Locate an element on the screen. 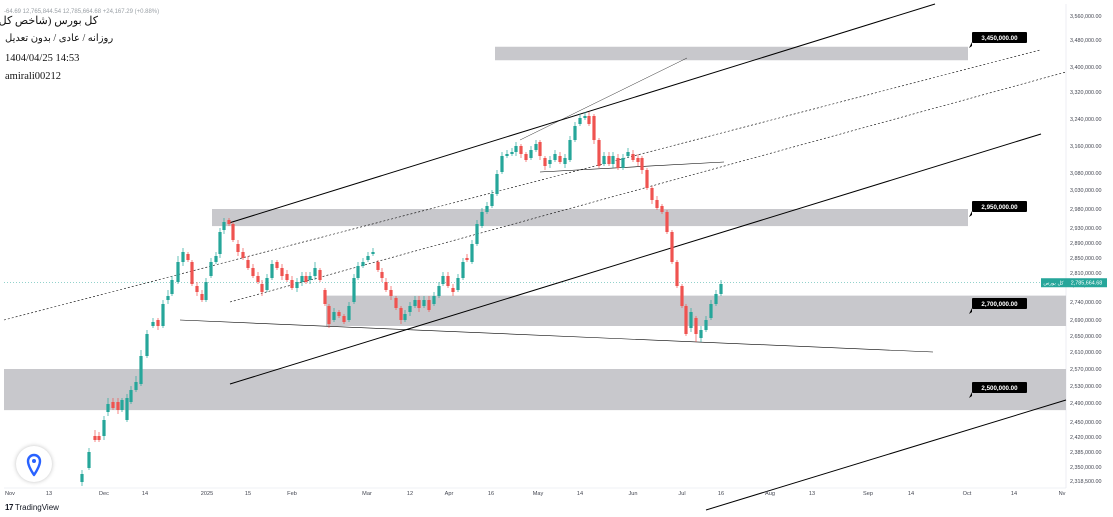 The height and width of the screenshot is (517, 1113). y-tick-label: 3,320,000.00 is located at coordinates (1085, 93).